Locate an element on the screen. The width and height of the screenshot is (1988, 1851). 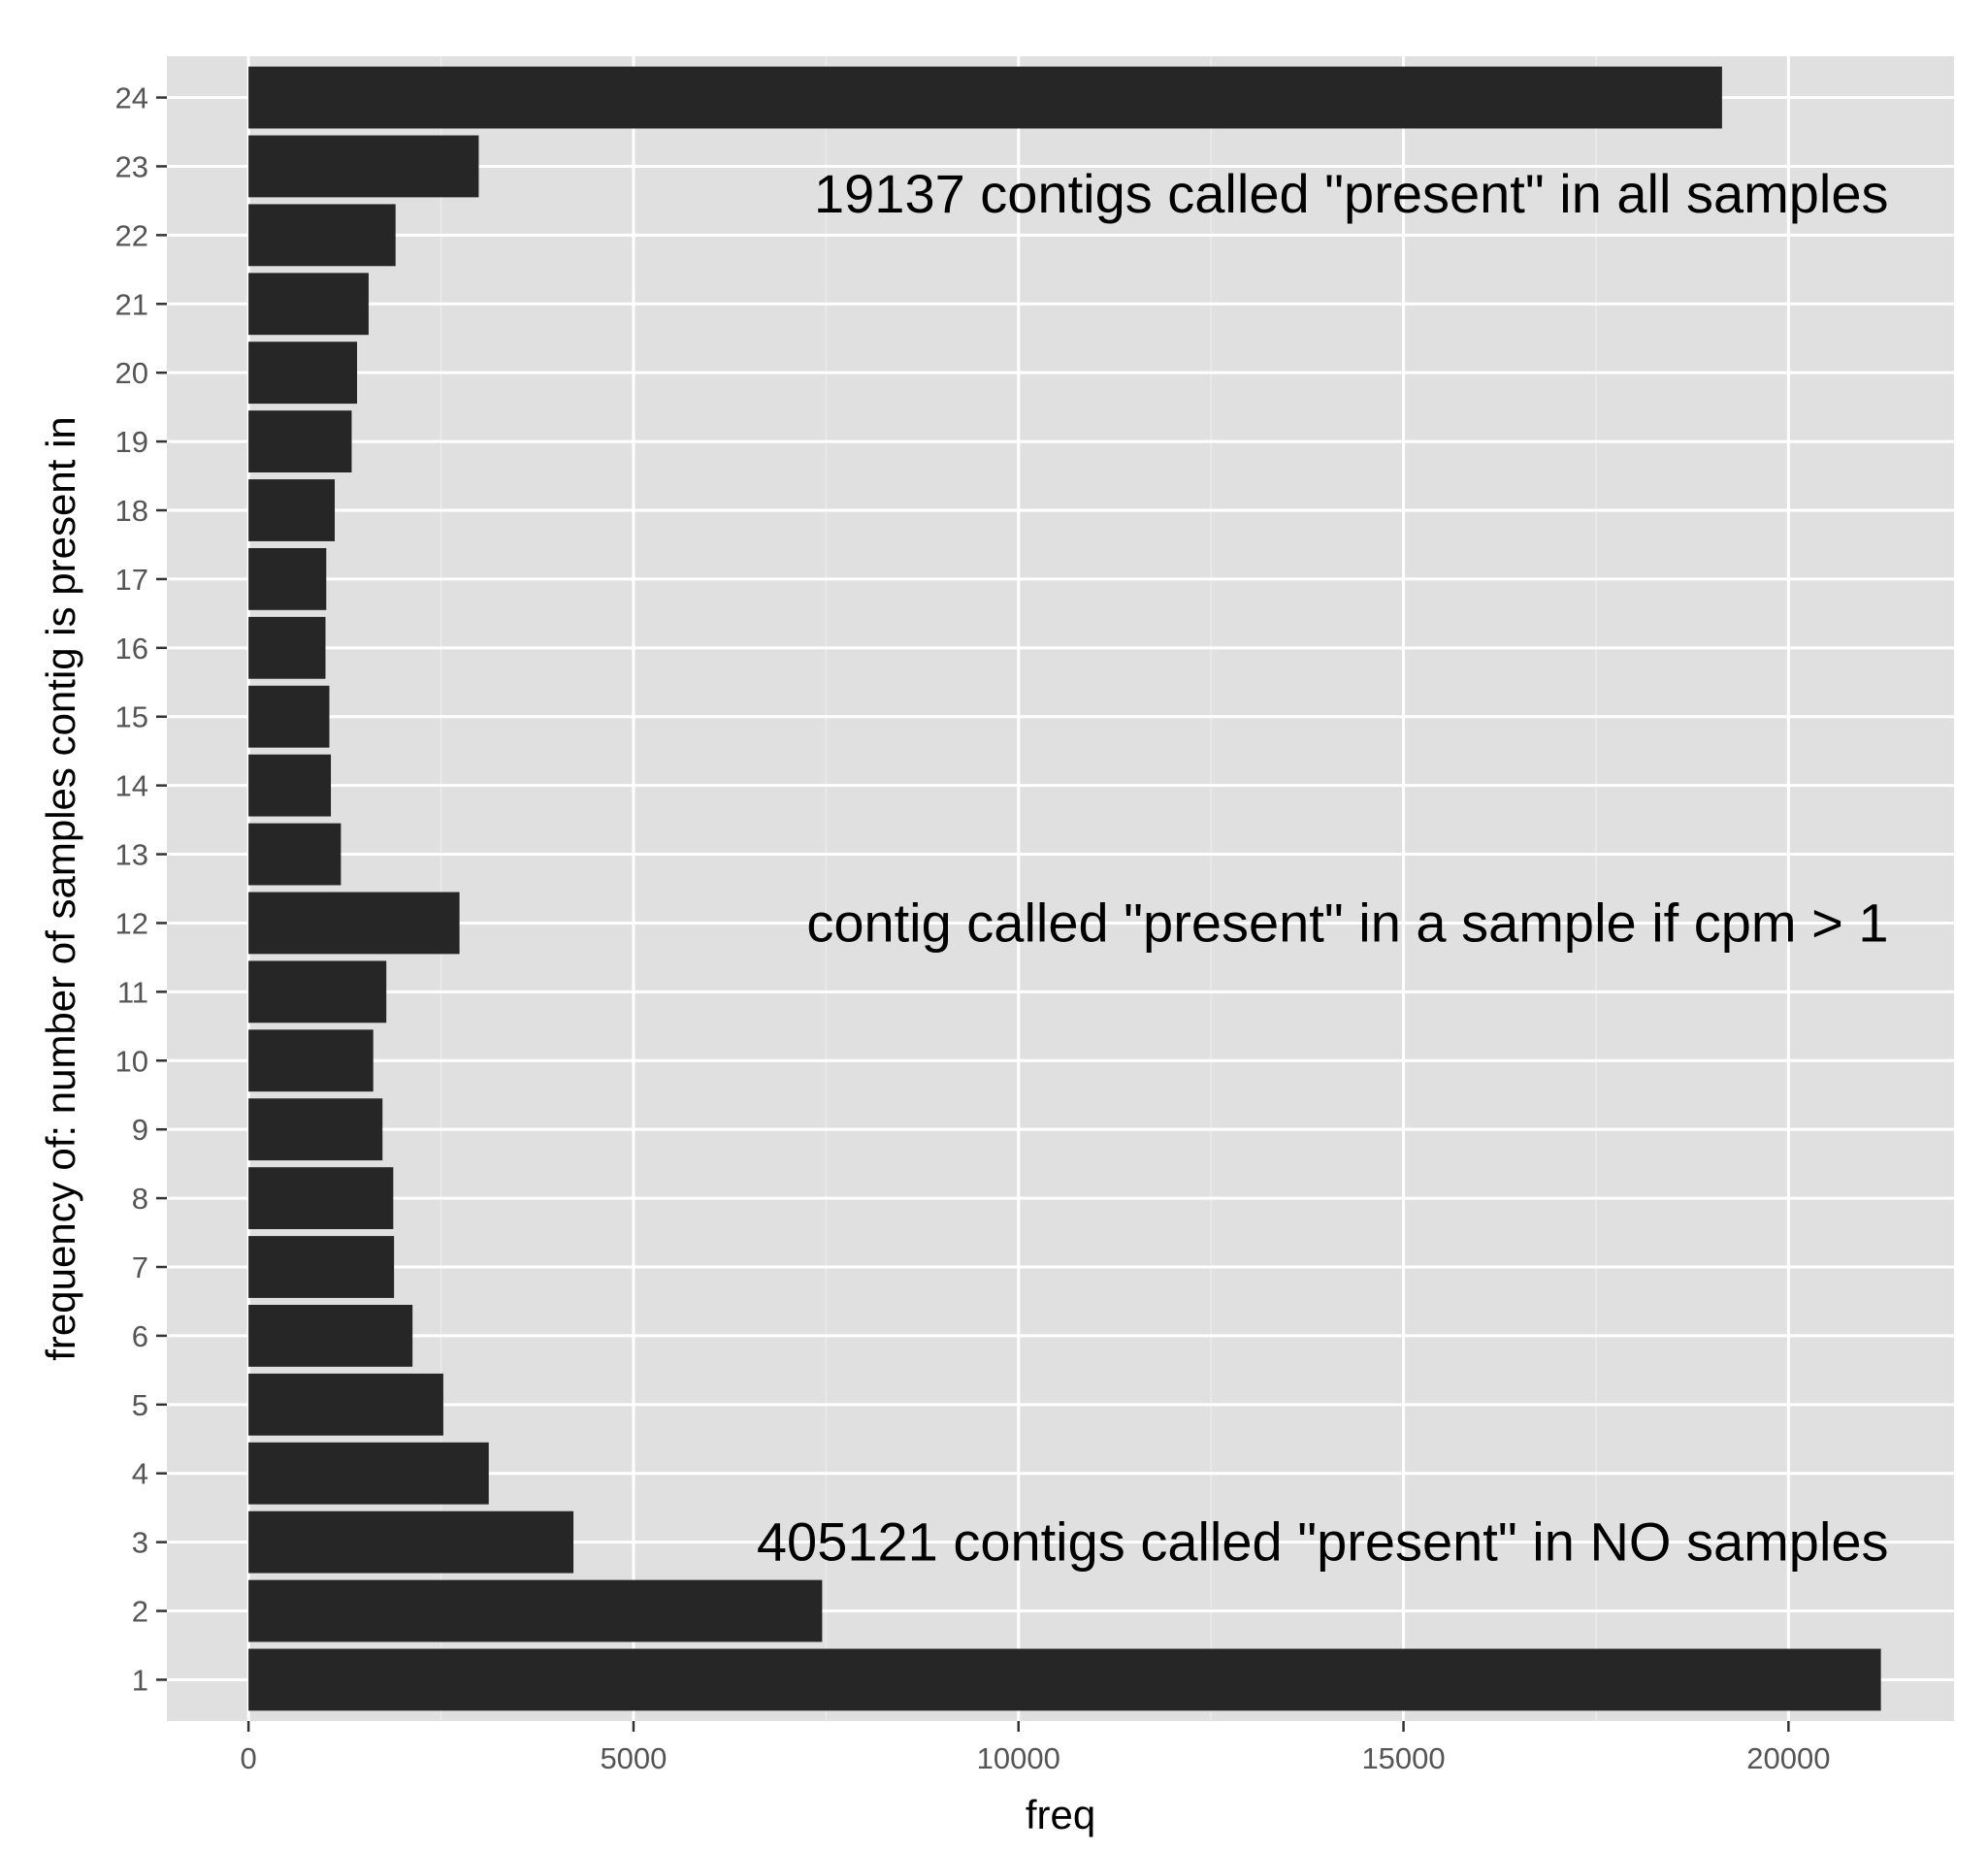
x-tick-label: 0 is located at coordinates (248, 1758).